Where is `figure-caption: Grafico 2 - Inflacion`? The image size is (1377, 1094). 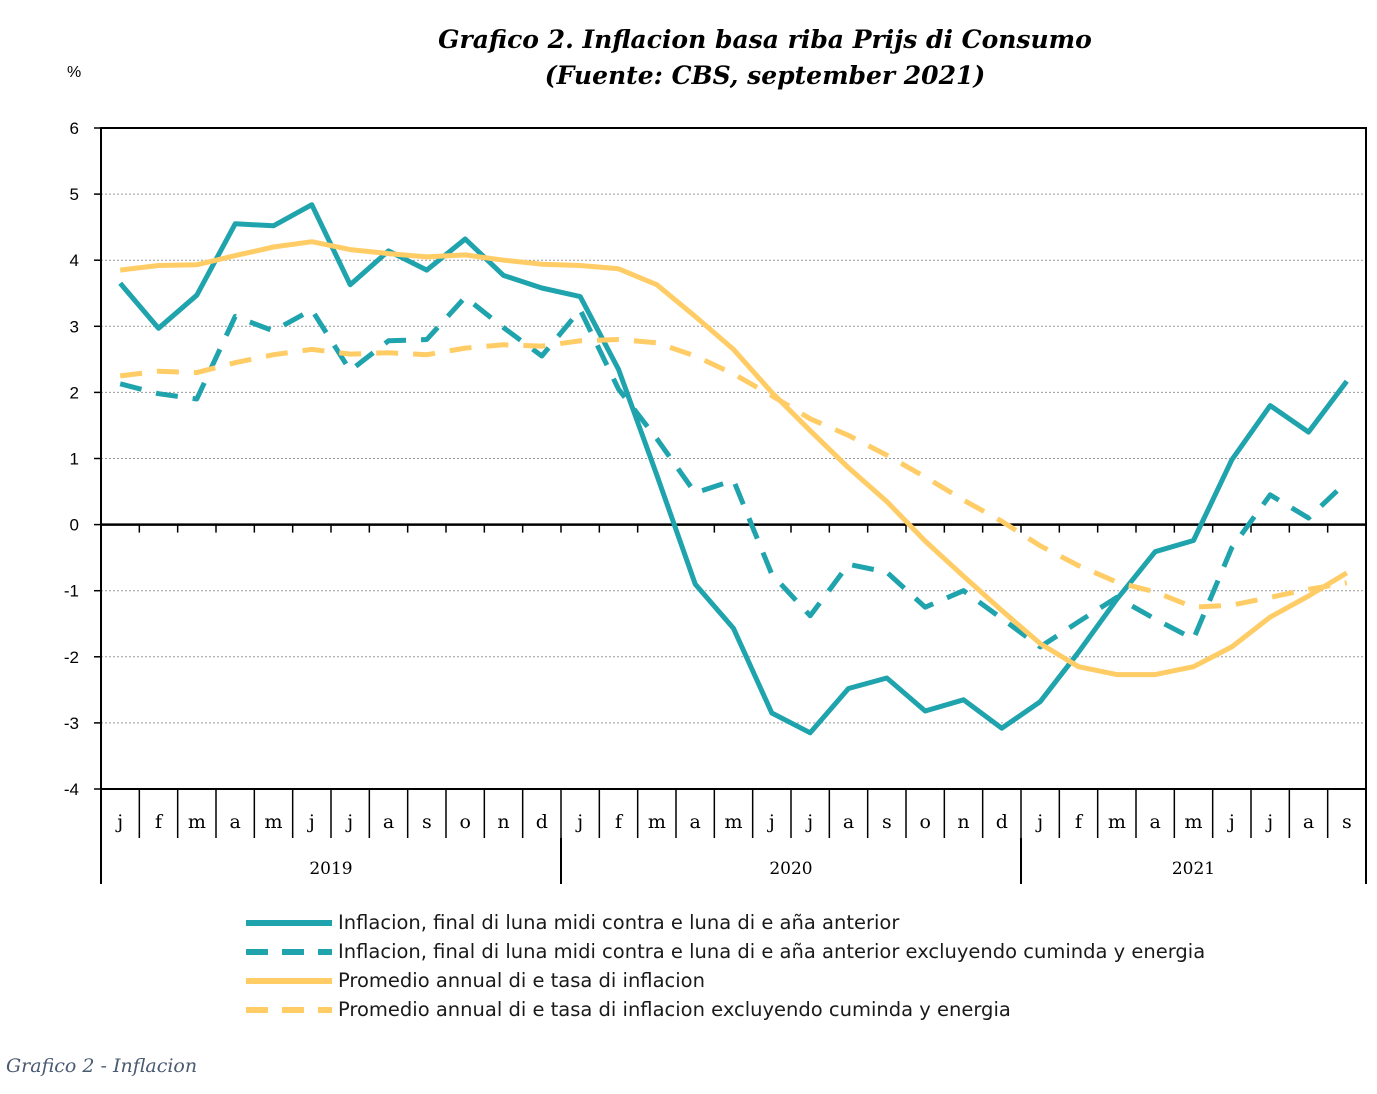
figure-caption: Grafico 2 - Inflacion is located at coordinates (102, 1066).